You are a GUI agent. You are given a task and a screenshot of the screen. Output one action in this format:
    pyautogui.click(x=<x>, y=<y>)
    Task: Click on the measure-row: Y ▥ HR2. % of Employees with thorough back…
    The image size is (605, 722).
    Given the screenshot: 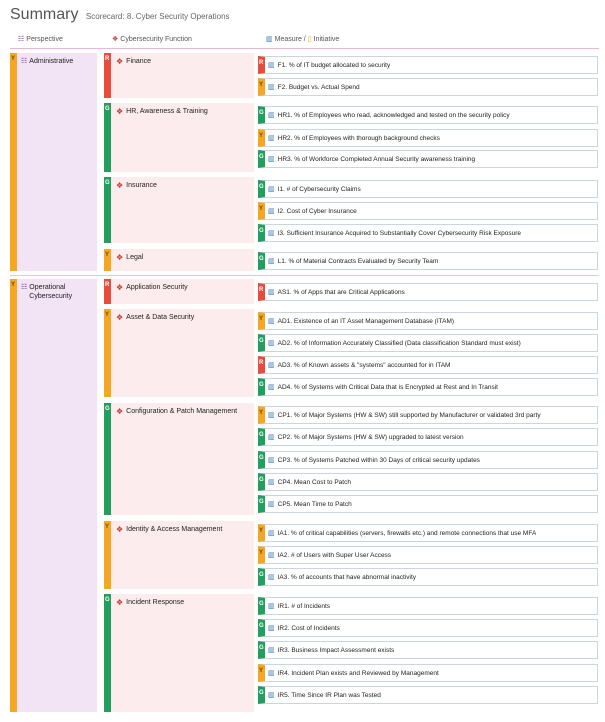 What is the action you would take?
    pyautogui.click(x=428, y=138)
    